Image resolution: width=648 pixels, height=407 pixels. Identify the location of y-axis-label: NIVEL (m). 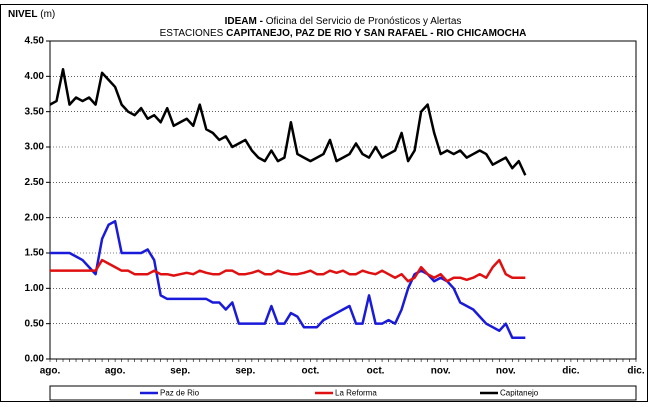
(31, 14).